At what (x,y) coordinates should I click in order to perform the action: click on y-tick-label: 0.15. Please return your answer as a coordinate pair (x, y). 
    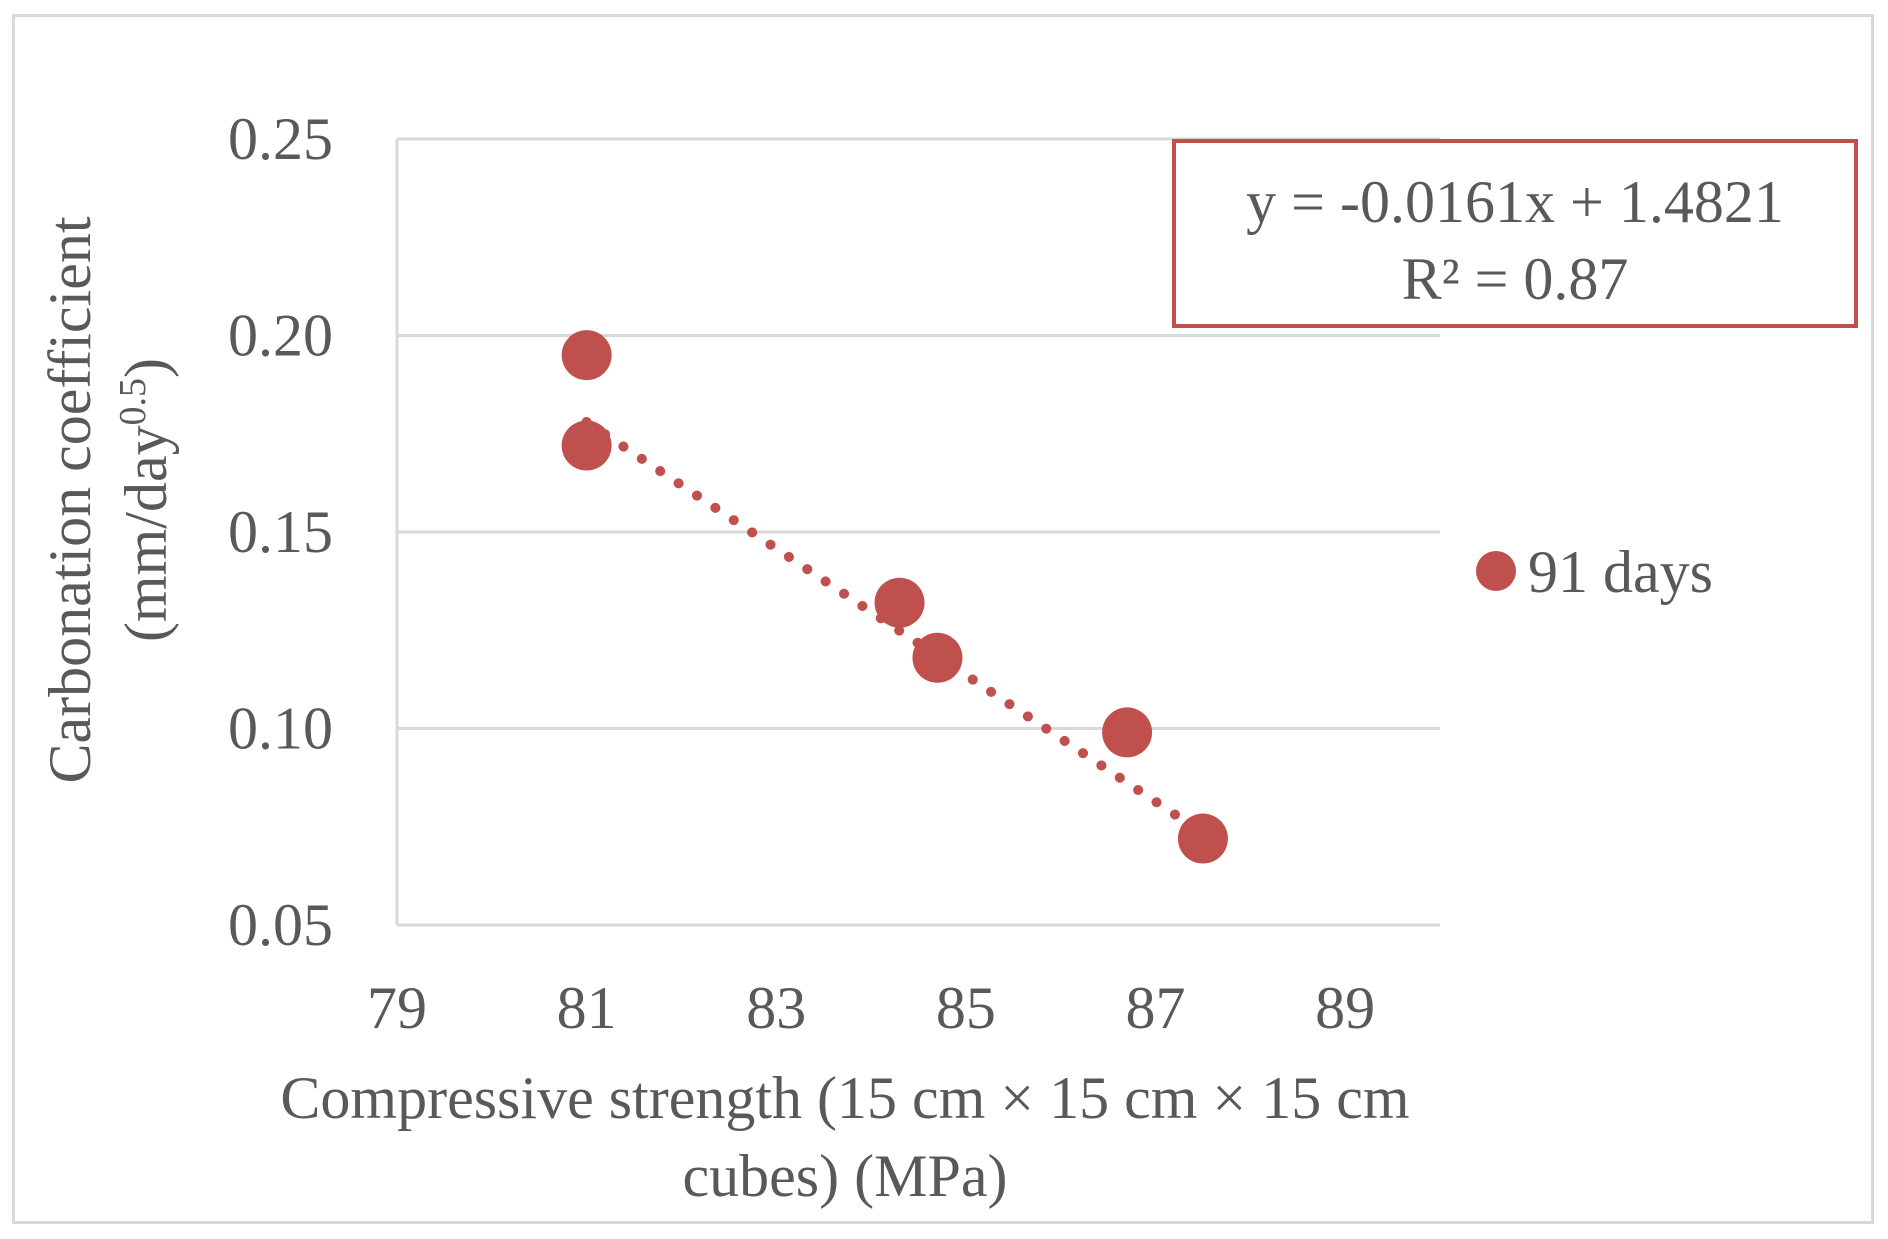
    Looking at the image, I should click on (280, 532).